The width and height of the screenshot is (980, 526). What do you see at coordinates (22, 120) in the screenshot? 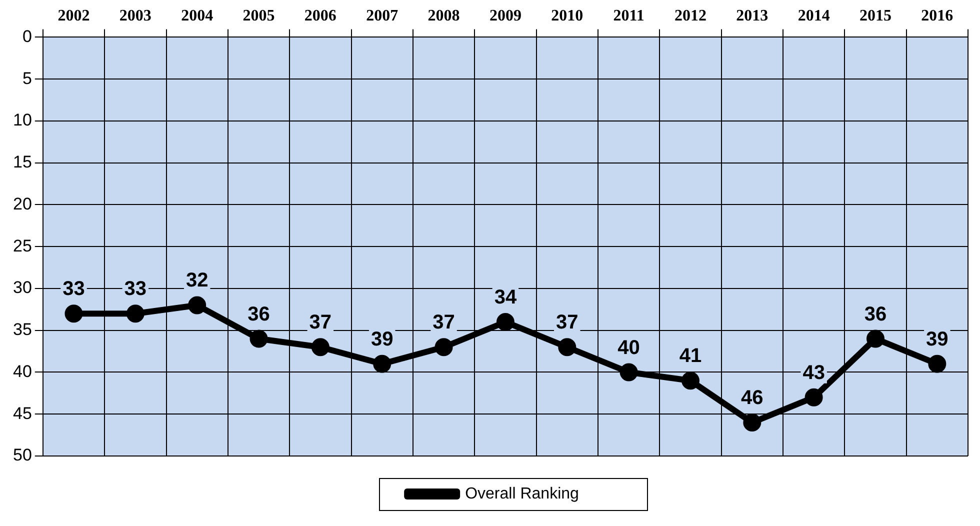
I see `y-tick-label: 10` at bounding box center [22, 120].